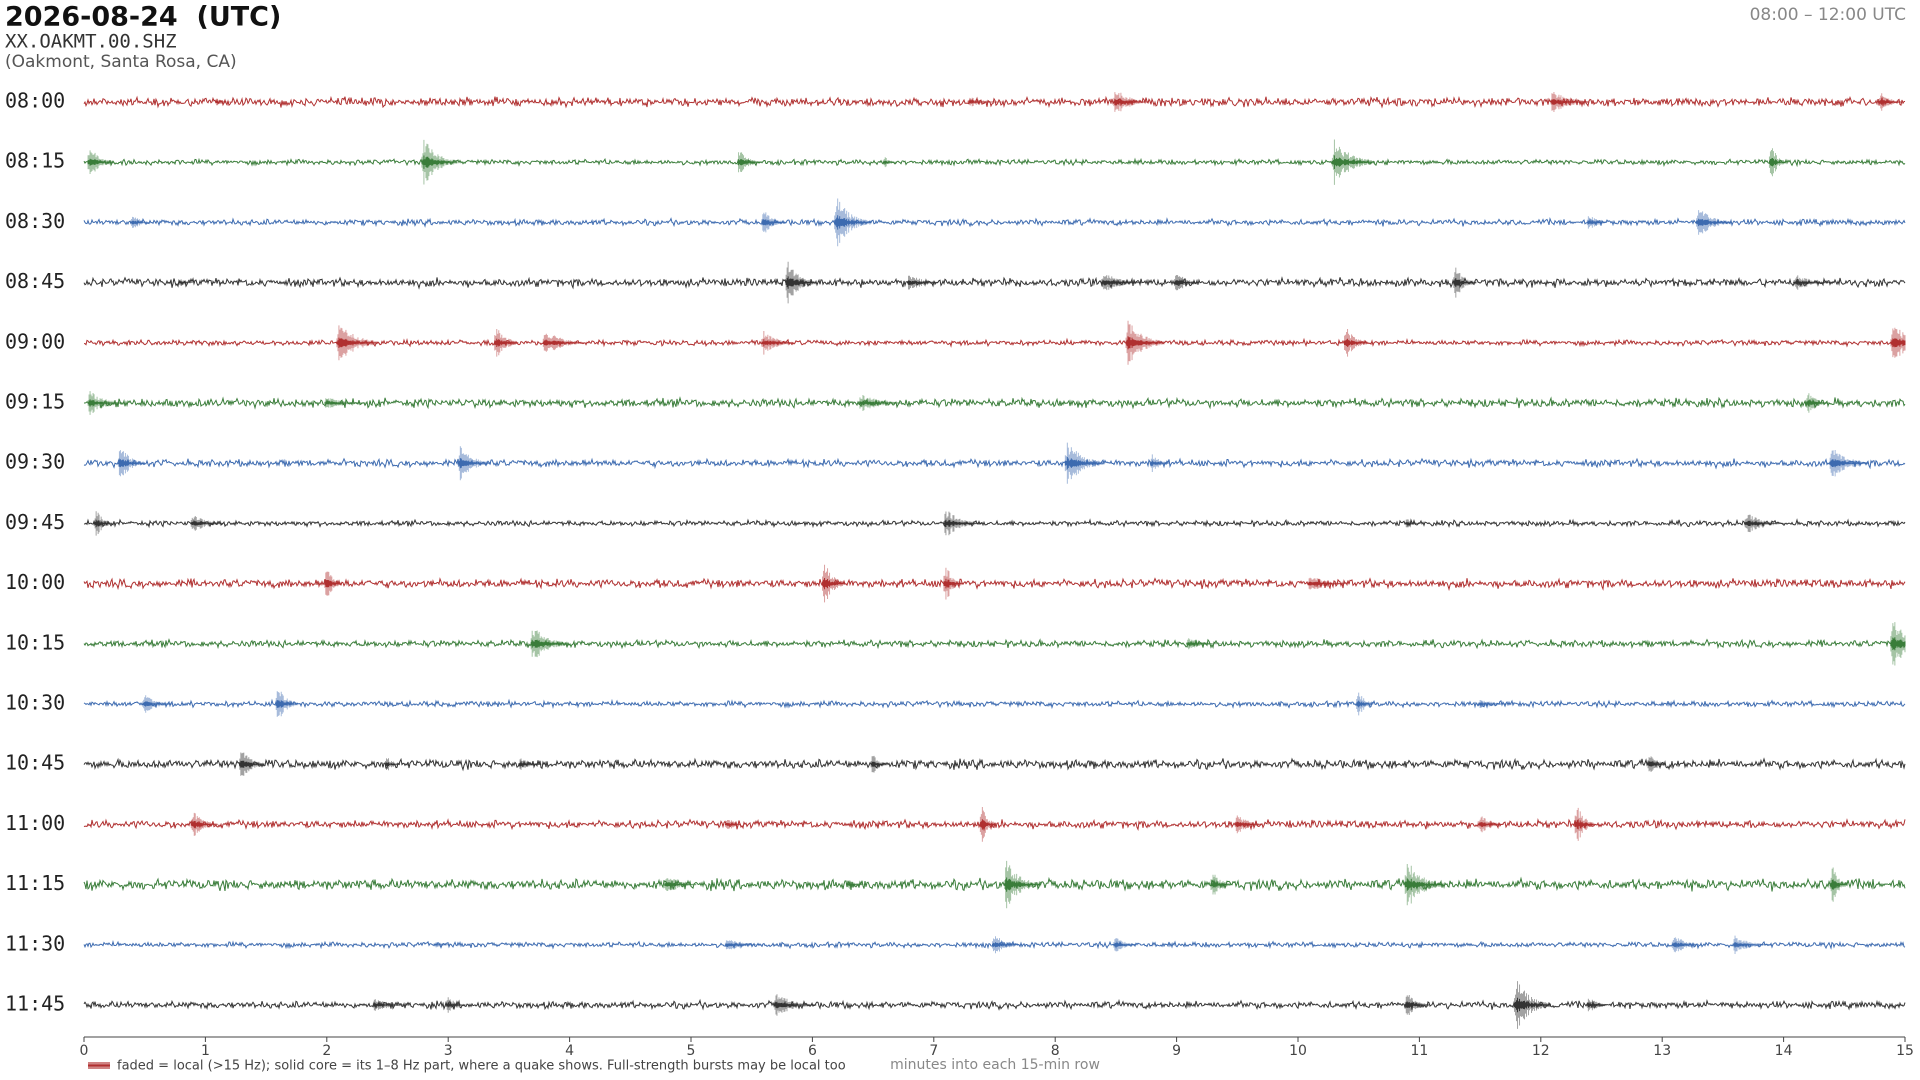 This screenshot has width=1920, height=1080. Describe the element at coordinates (1176, 1051) in the screenshot. I see `x-tick-label: 9` at that location.